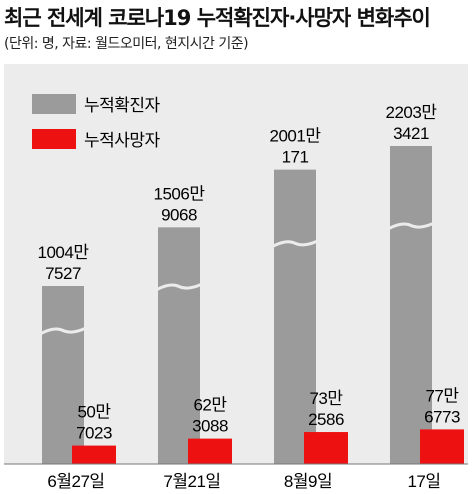 The height and width of the screenshot is (494, 472). What do you see at coordinates (179, 214) in the screenshot?
I see `data-label-confirmed: 9068` at bounding box center [179, 214].